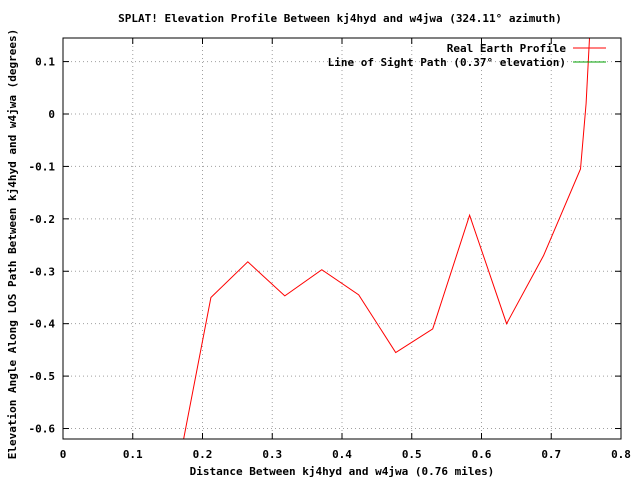 This screenshot has height=480, width=640. What do you see at coordinates (507, 48) in the screenshot?
I see `legend-label-real-earth-profile: Real Earth Profile` at bounding box center [507, 48].